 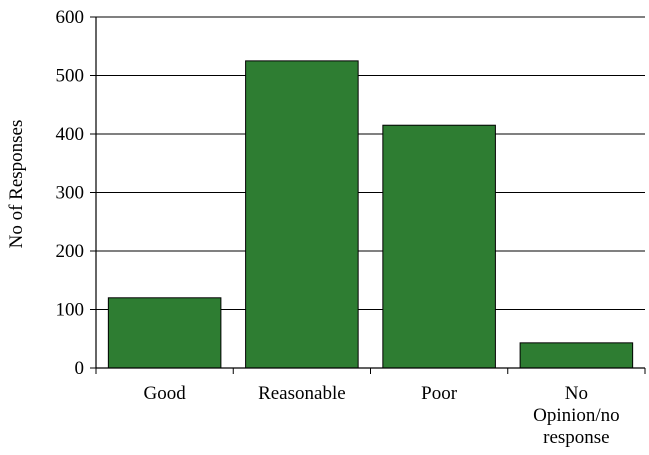 I want to click on y-tick-label: 200, so click(x=70, y=251).